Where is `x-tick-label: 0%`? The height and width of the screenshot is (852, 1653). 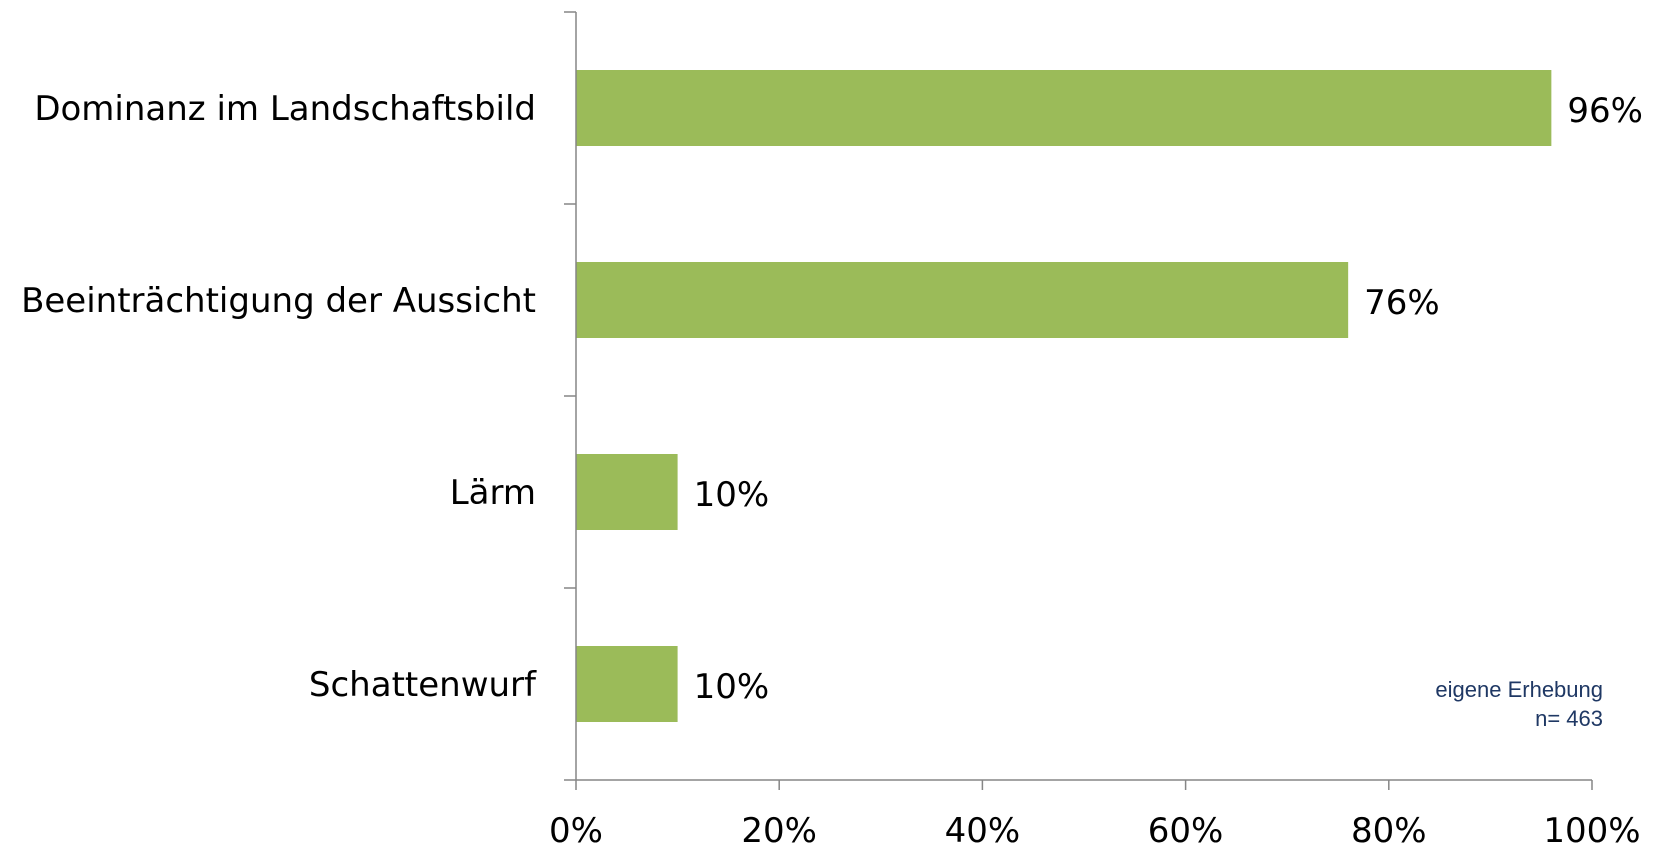
x-tick-label: 0% is located at coordinates (576, 831).